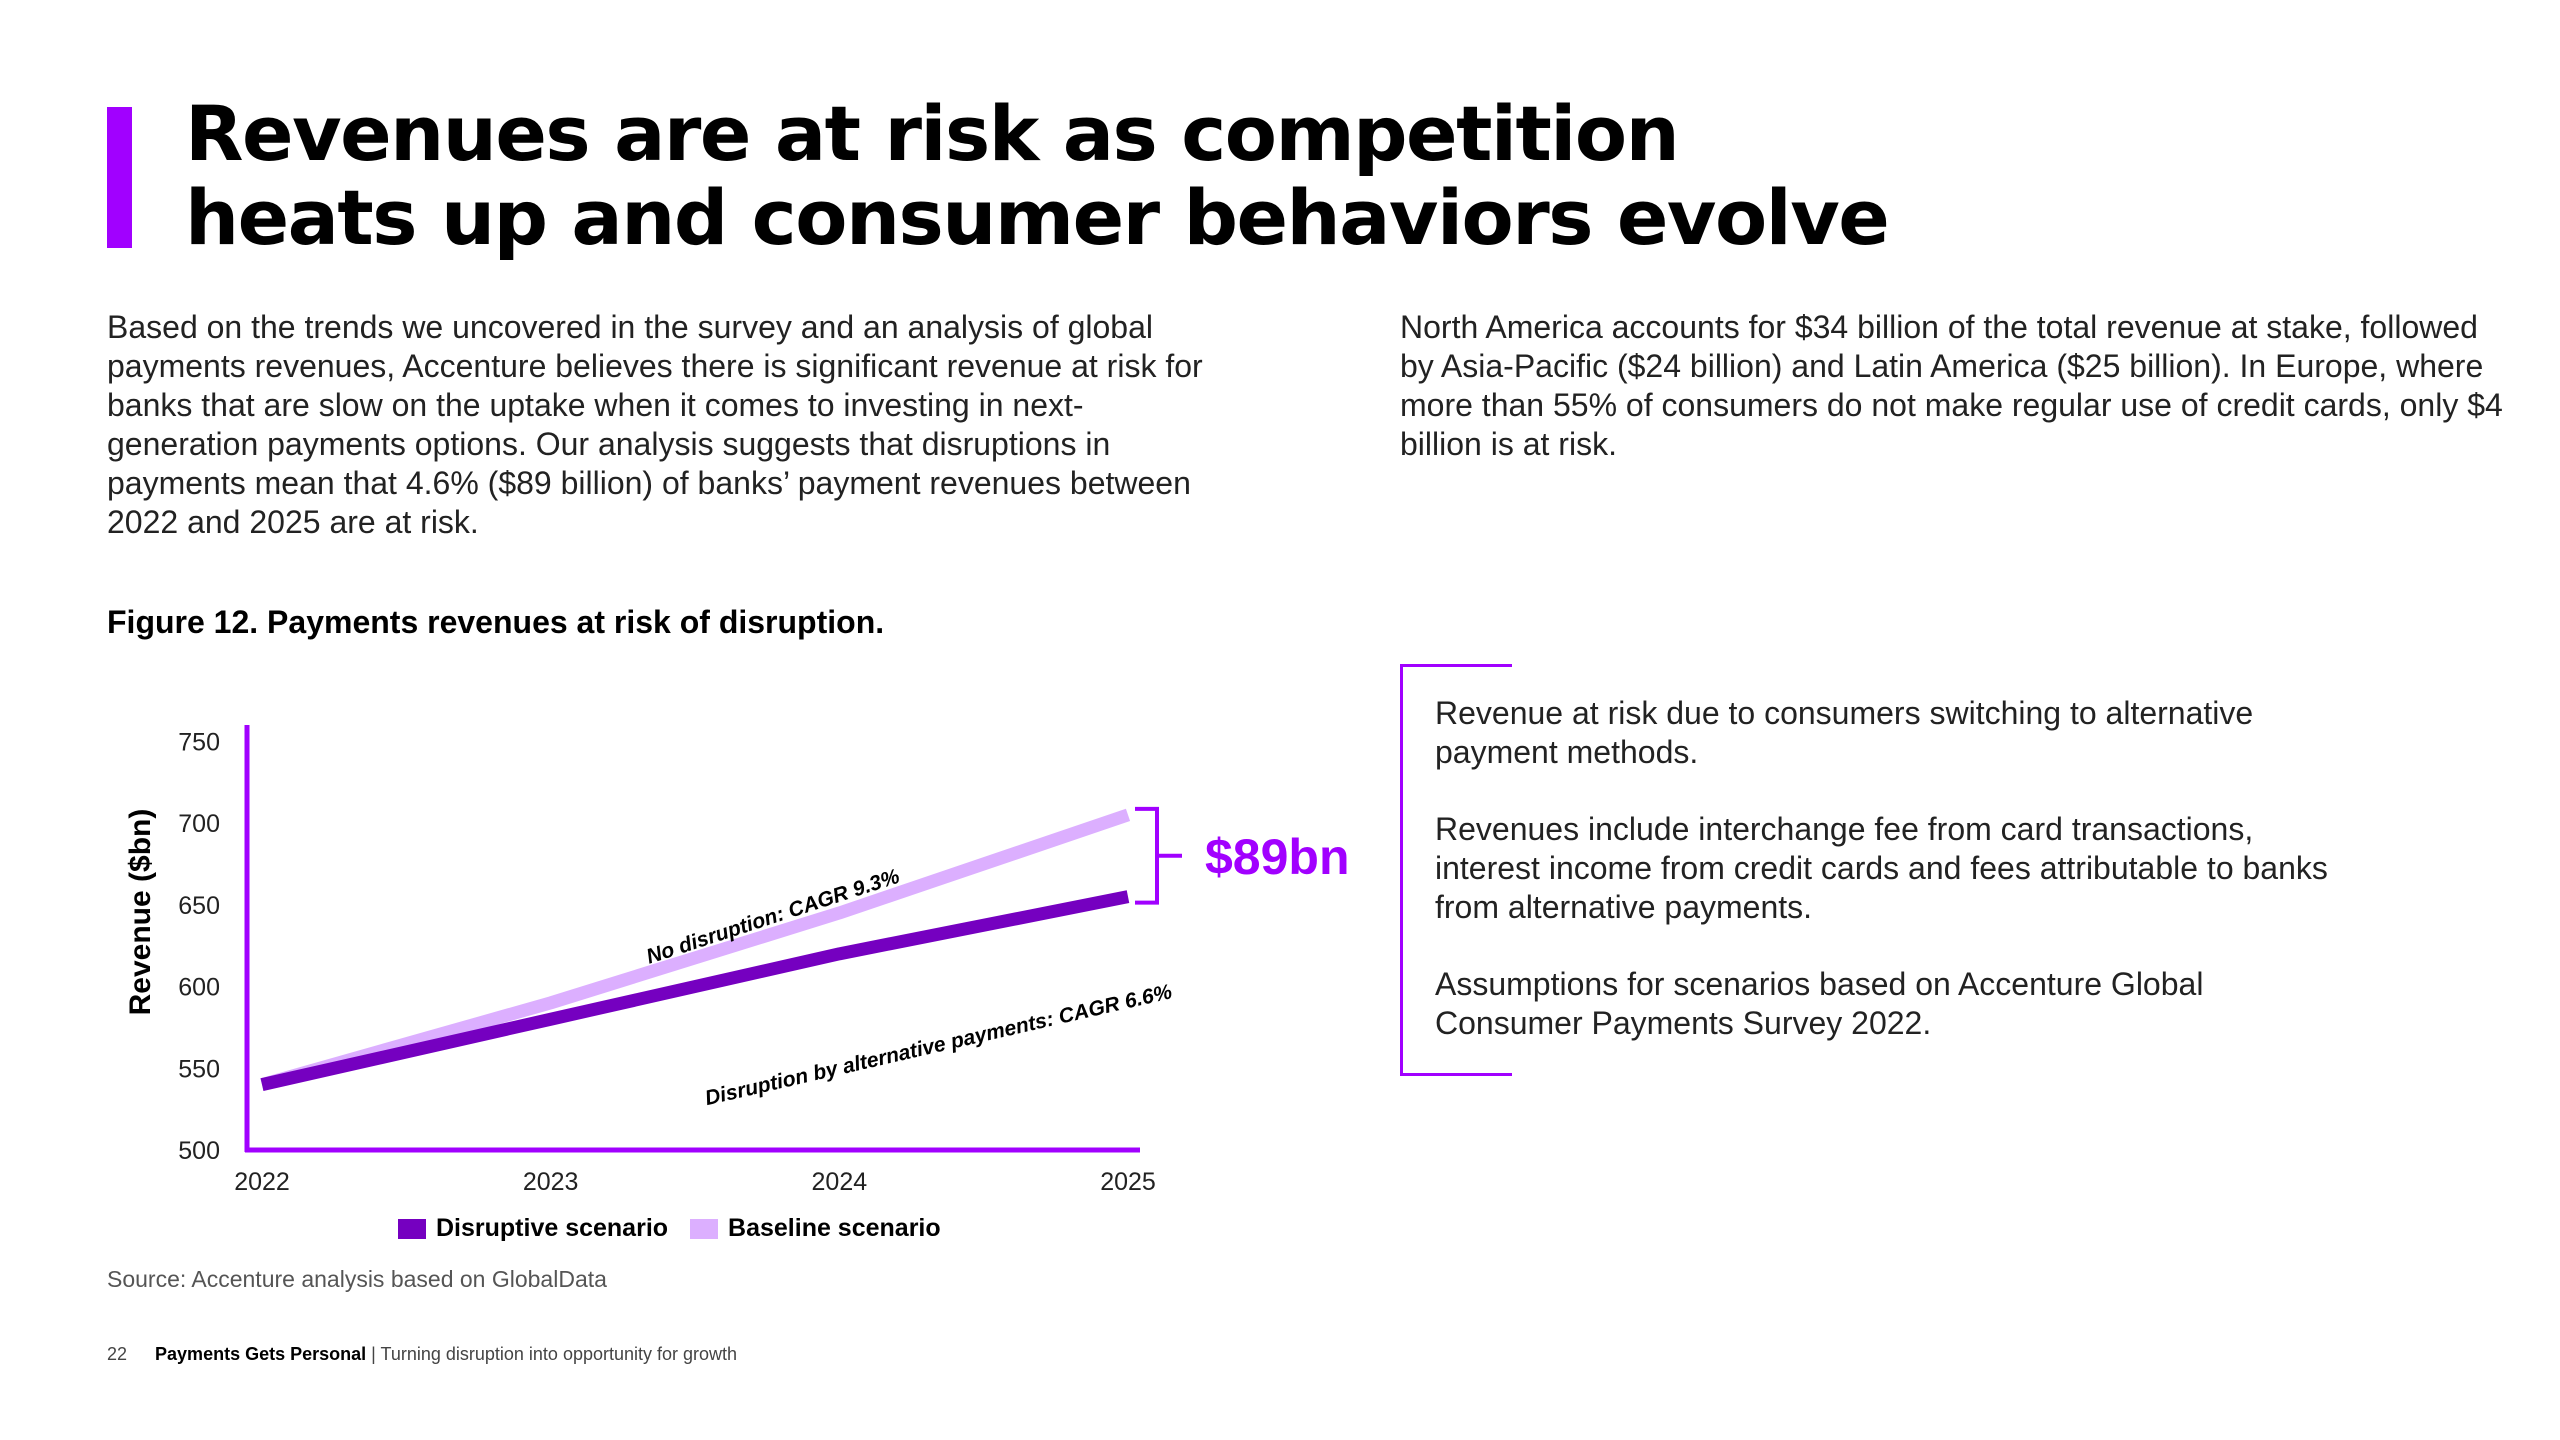 The width and height of the screenshot is (2560, 1440). Describe the element at coordinates (1456, 870) in the screenshot. I see `notes-bracket` at that location.